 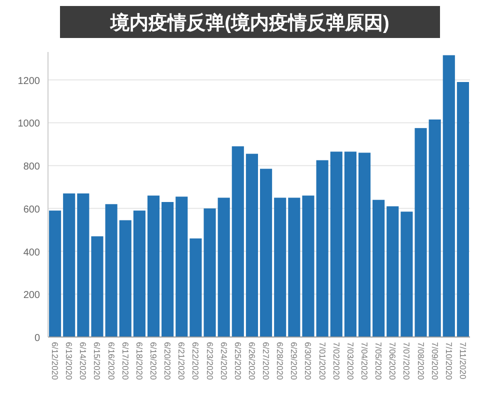 What do you see at coordinates (31, 252) in the screenshot?
I see `y-tick-label: 400` at bounding box center [31, 252].